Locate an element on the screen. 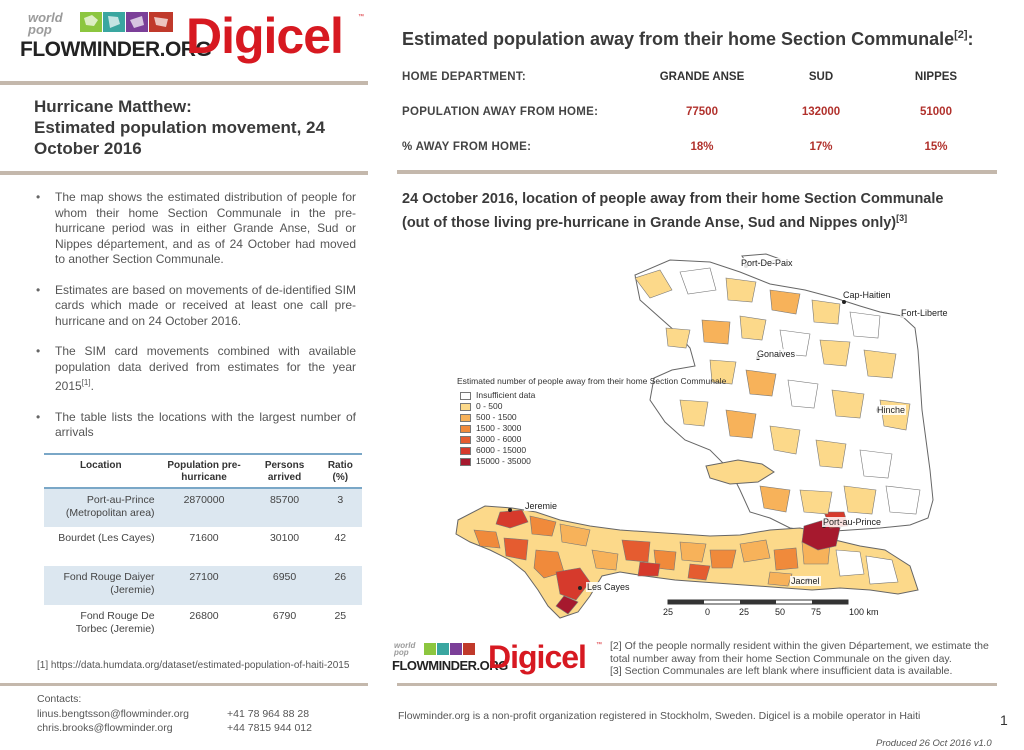 This screenshot has height=750, width=1024. legend-label: Insufficient data is located at coordinates (506, 395).